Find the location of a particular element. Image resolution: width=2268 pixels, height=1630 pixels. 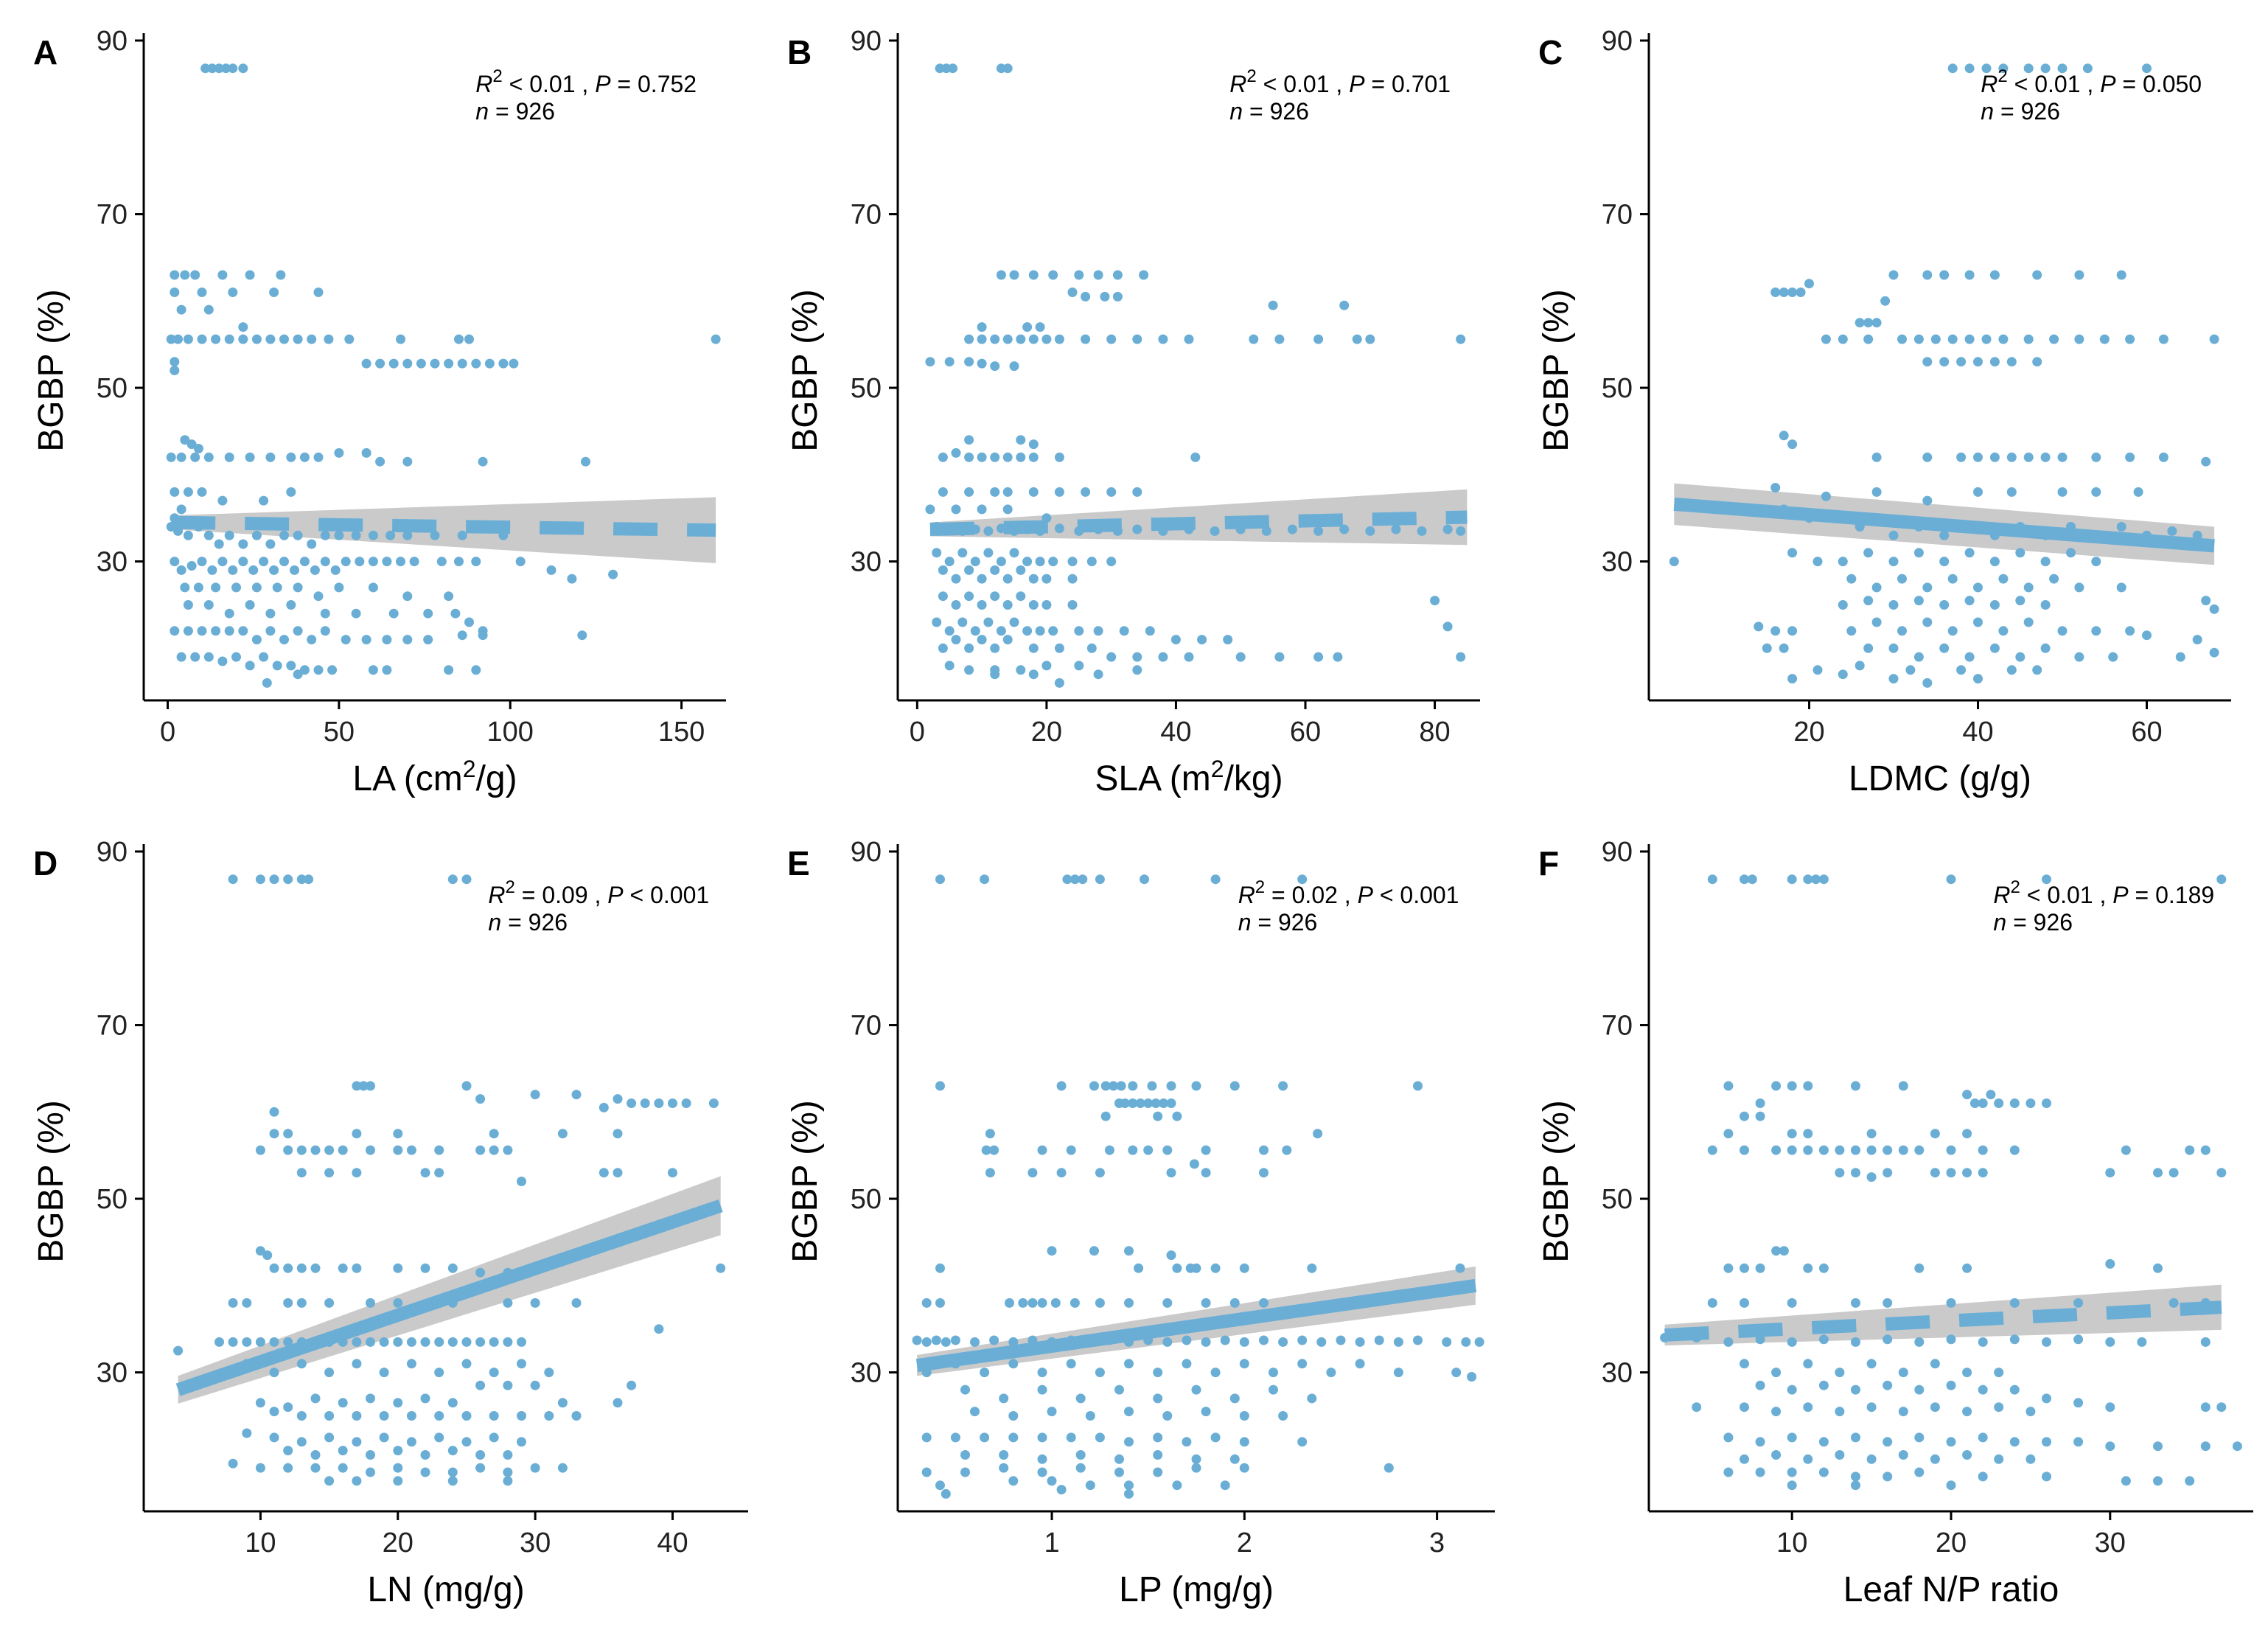

panel-letter: E is located at coordinates (798, 863).